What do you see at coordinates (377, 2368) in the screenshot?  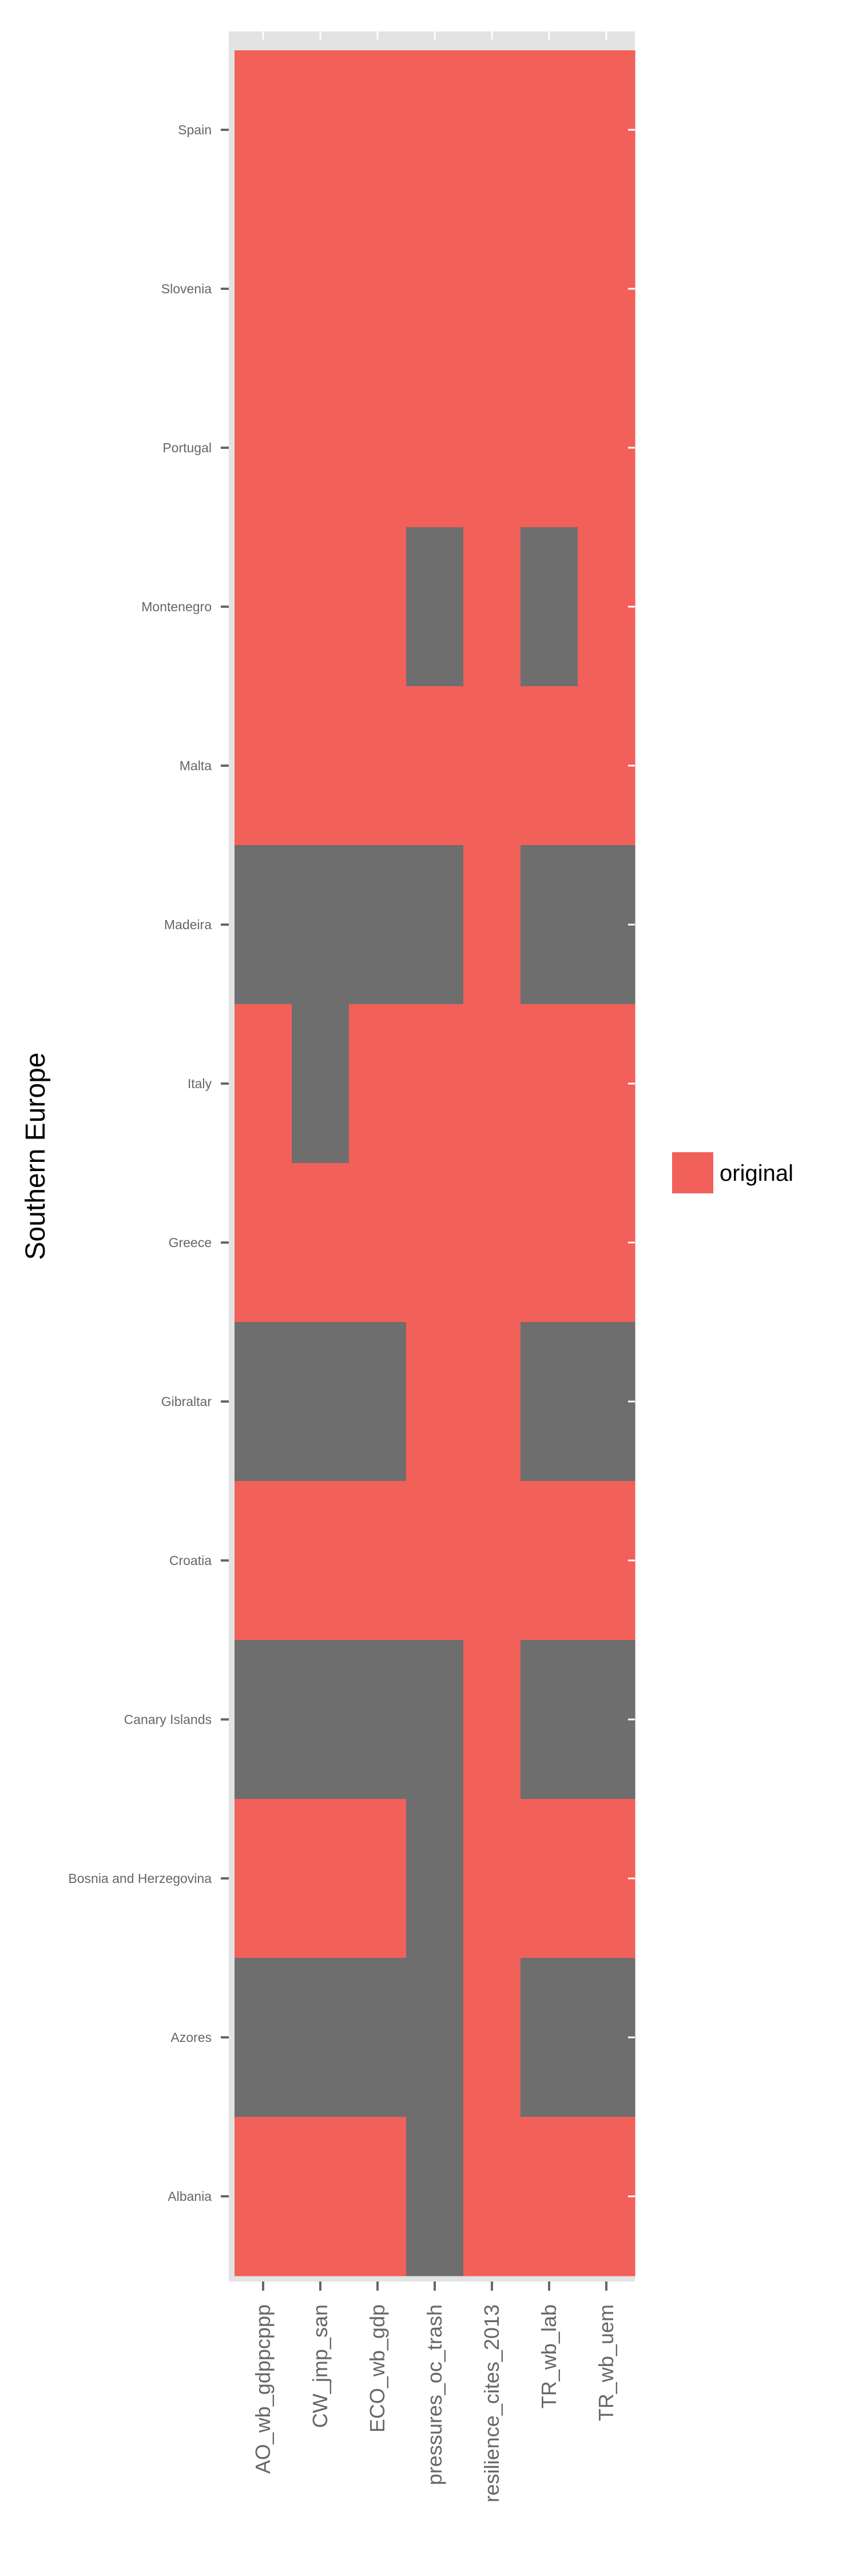 I see `x-tick-label: ECO_wb_gdp` at bounding box center [377, 2368].